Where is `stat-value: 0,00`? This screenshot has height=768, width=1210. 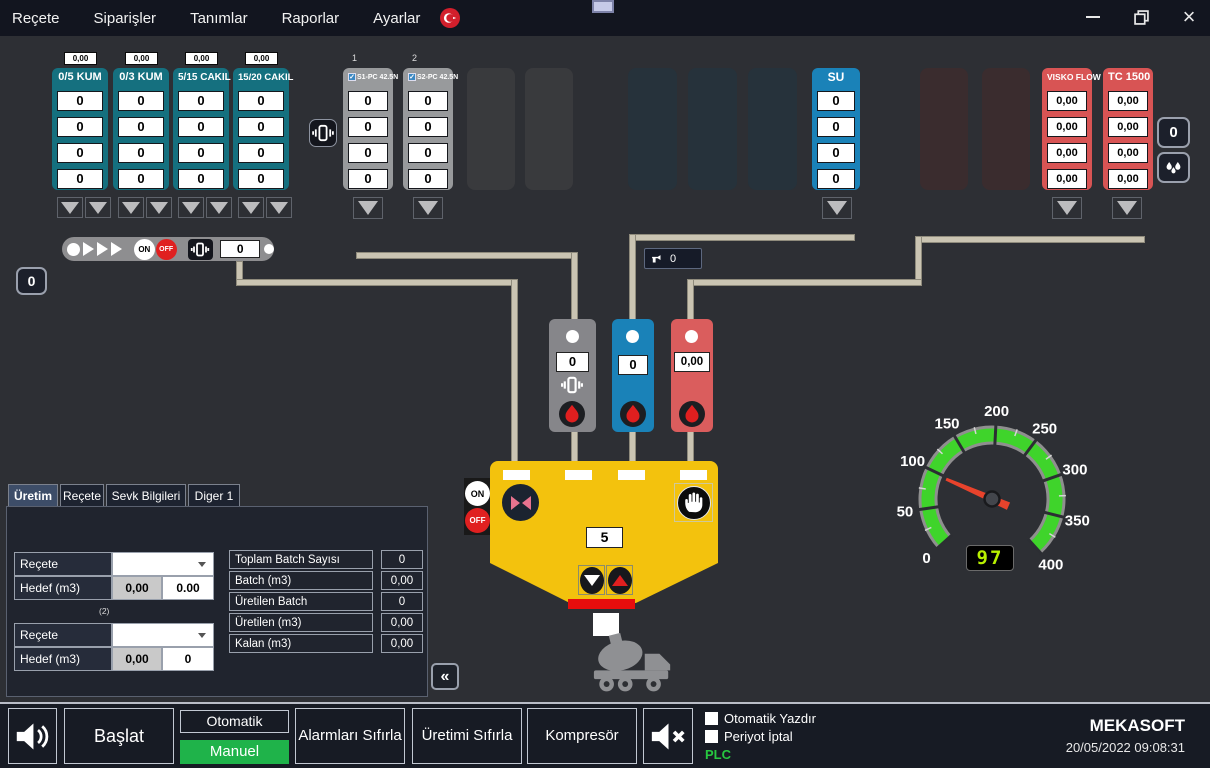
stat-value: 0,00 is located at coordinates (402, 643).